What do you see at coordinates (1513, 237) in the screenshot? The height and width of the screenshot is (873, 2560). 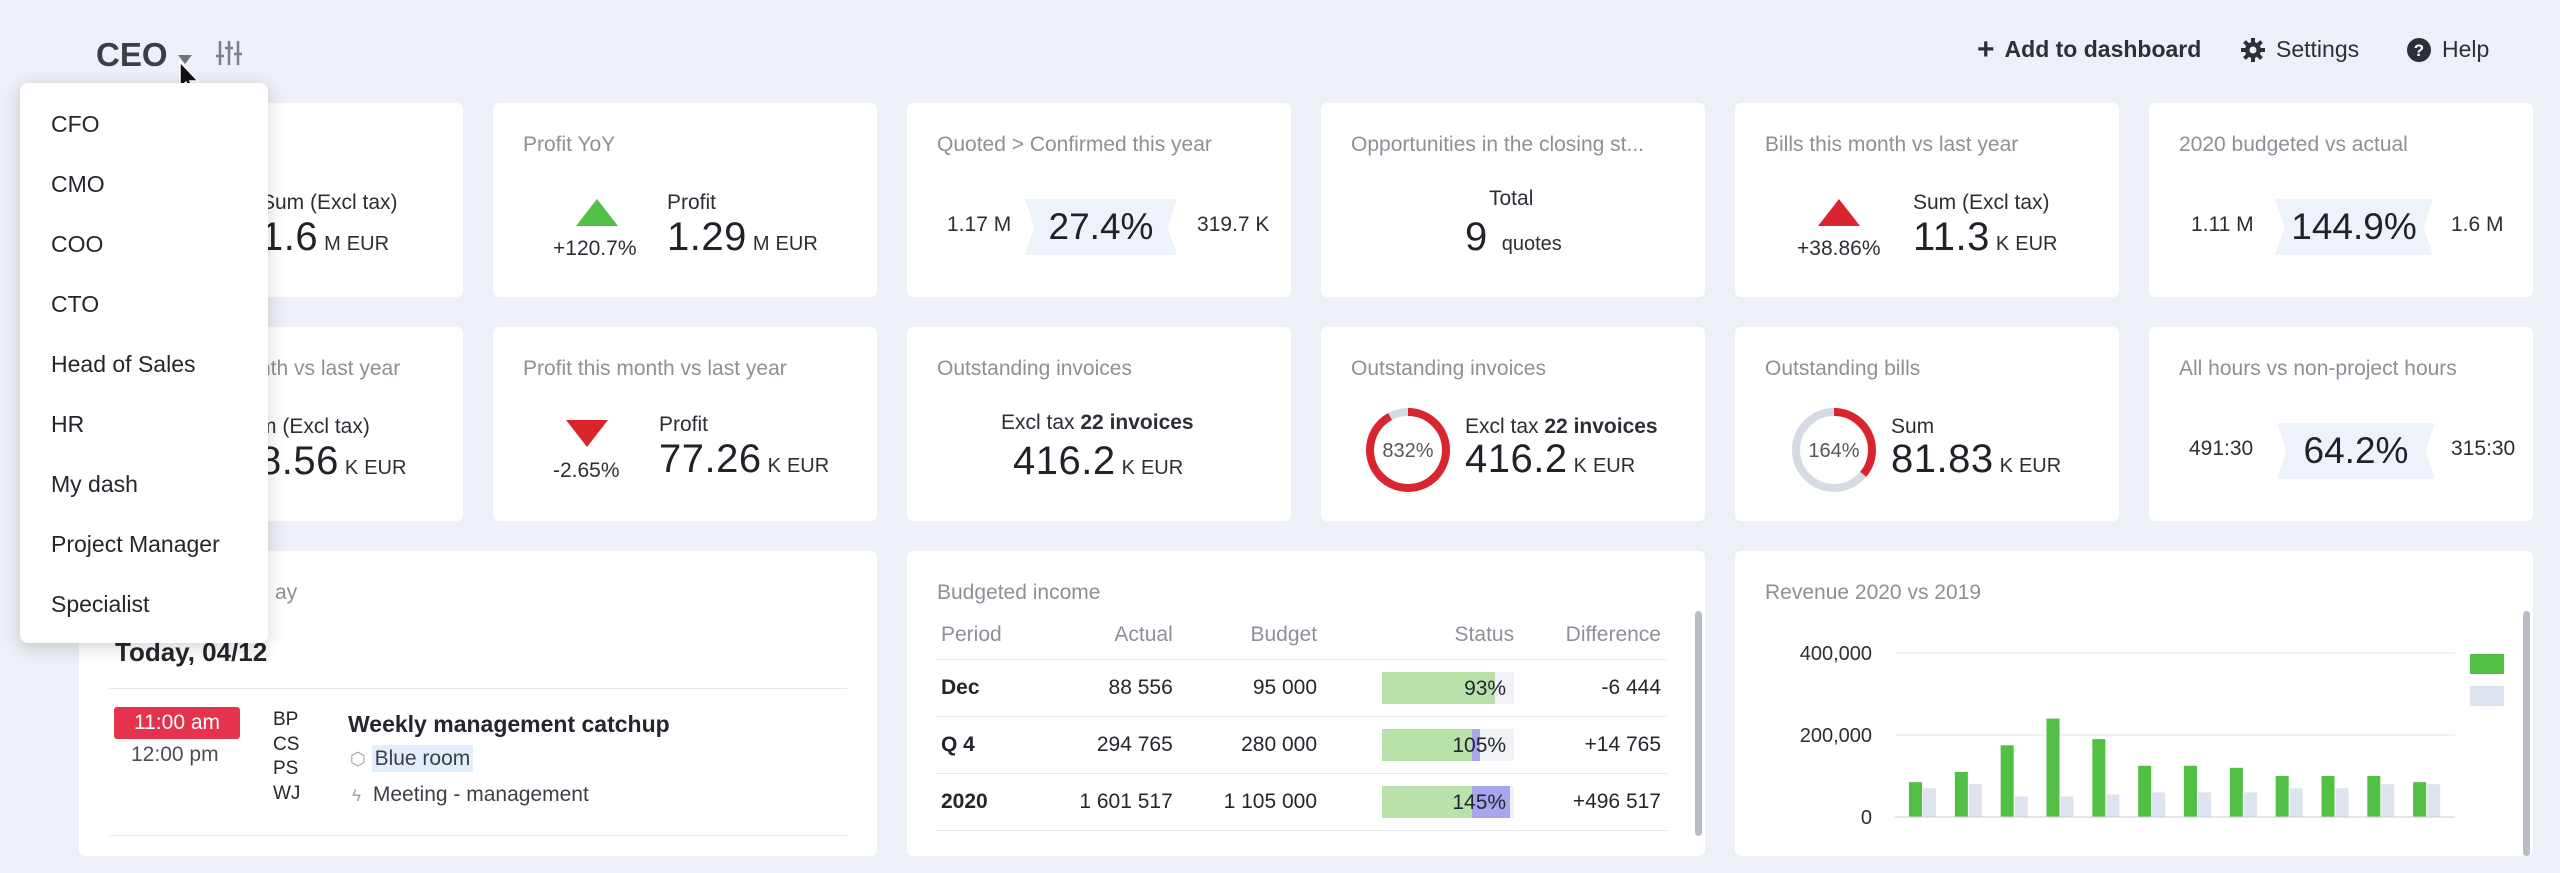 I see `card-value-row: 9 quotes` at bounding box center [1513, 237].